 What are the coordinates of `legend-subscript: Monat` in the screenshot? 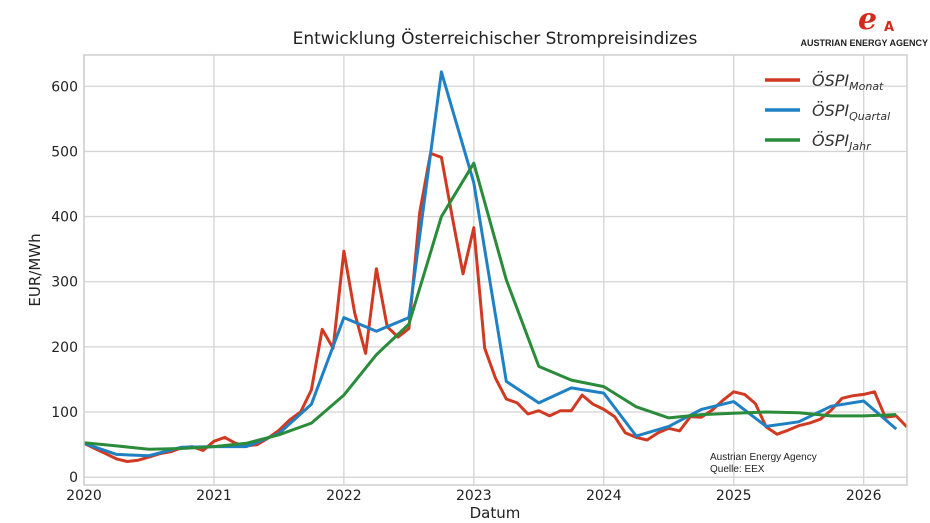 It's located at (866, 86).